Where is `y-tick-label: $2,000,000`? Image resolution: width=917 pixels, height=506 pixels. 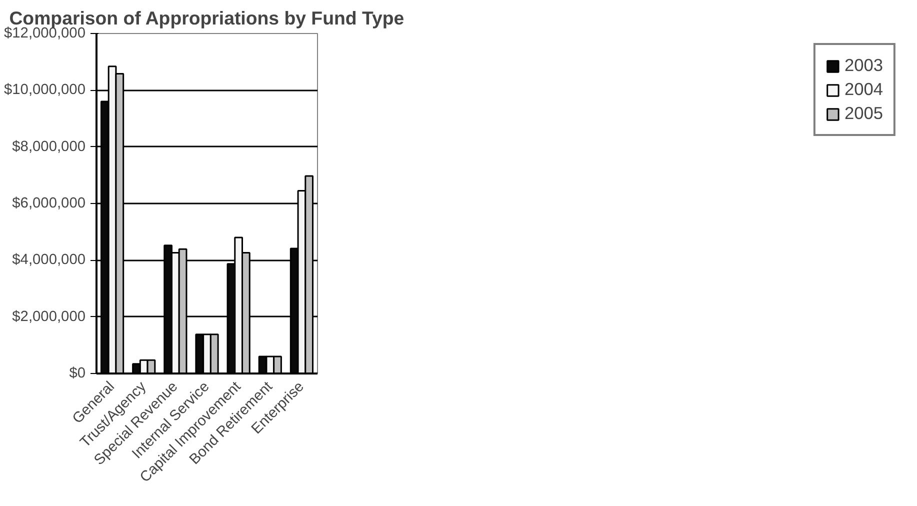
y-tick-label: $2,000,000 is located at coordinates (49, 316).